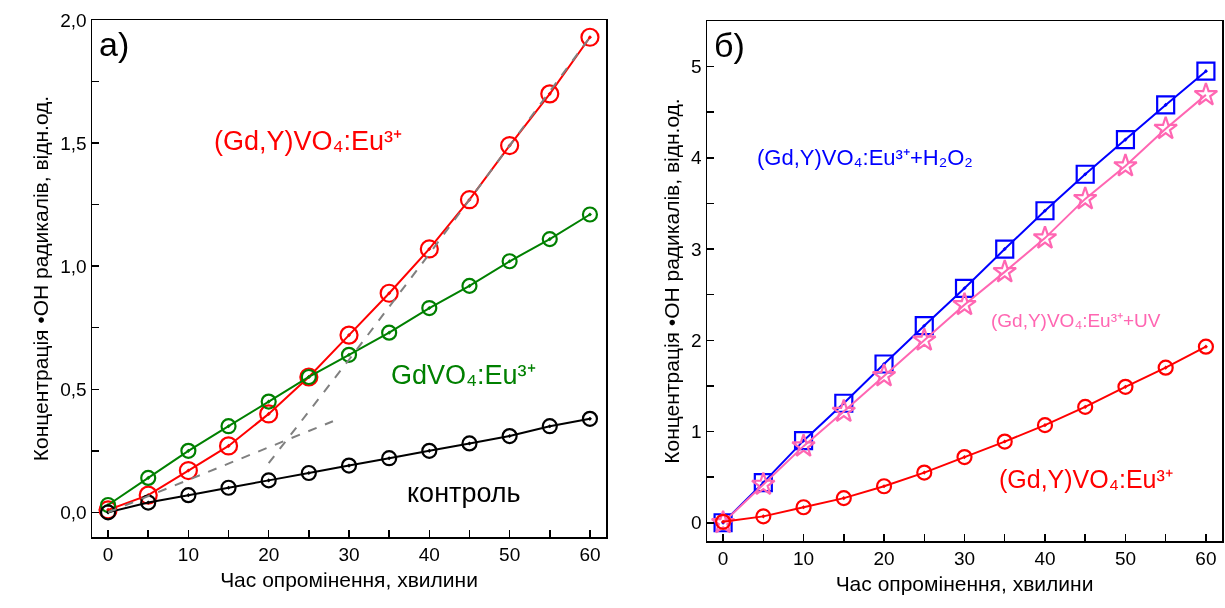 This screenshot has height=608, width=1225. I want to click on annotation: б), so click(729, 45).